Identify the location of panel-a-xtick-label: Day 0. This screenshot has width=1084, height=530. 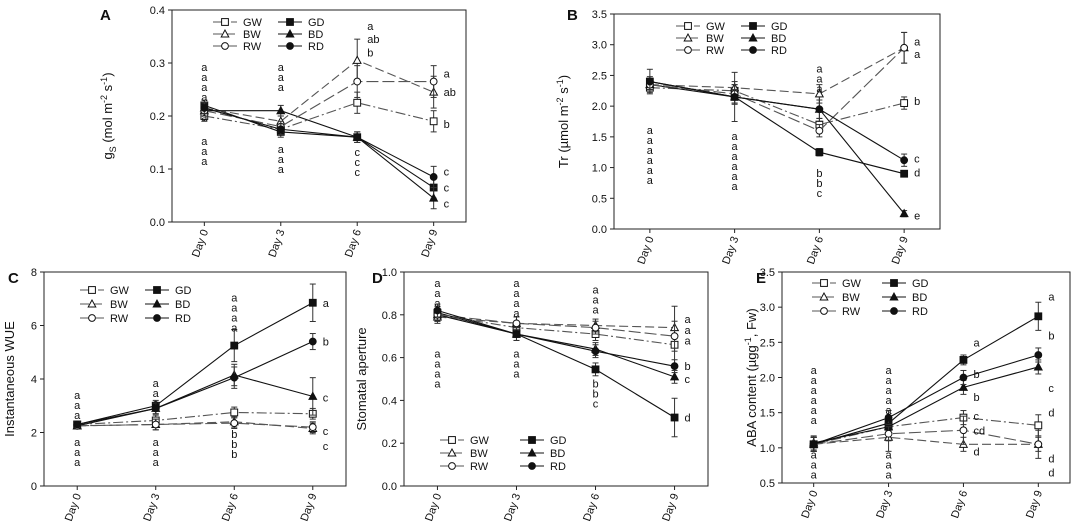
(200, 243).